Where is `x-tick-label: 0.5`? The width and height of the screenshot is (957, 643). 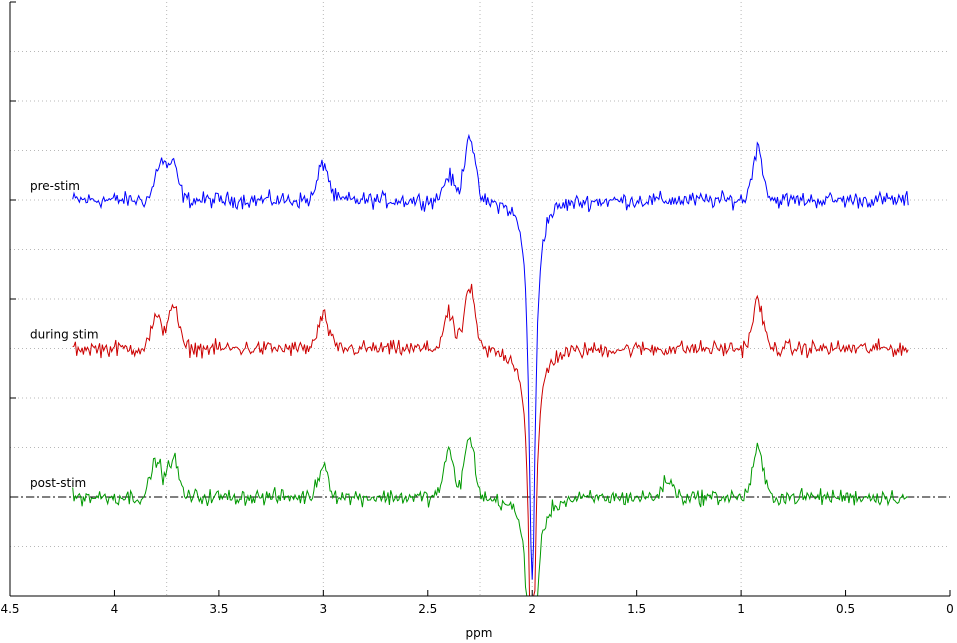 x-tick-label: 0.5 is located at coordinates (845, 609).